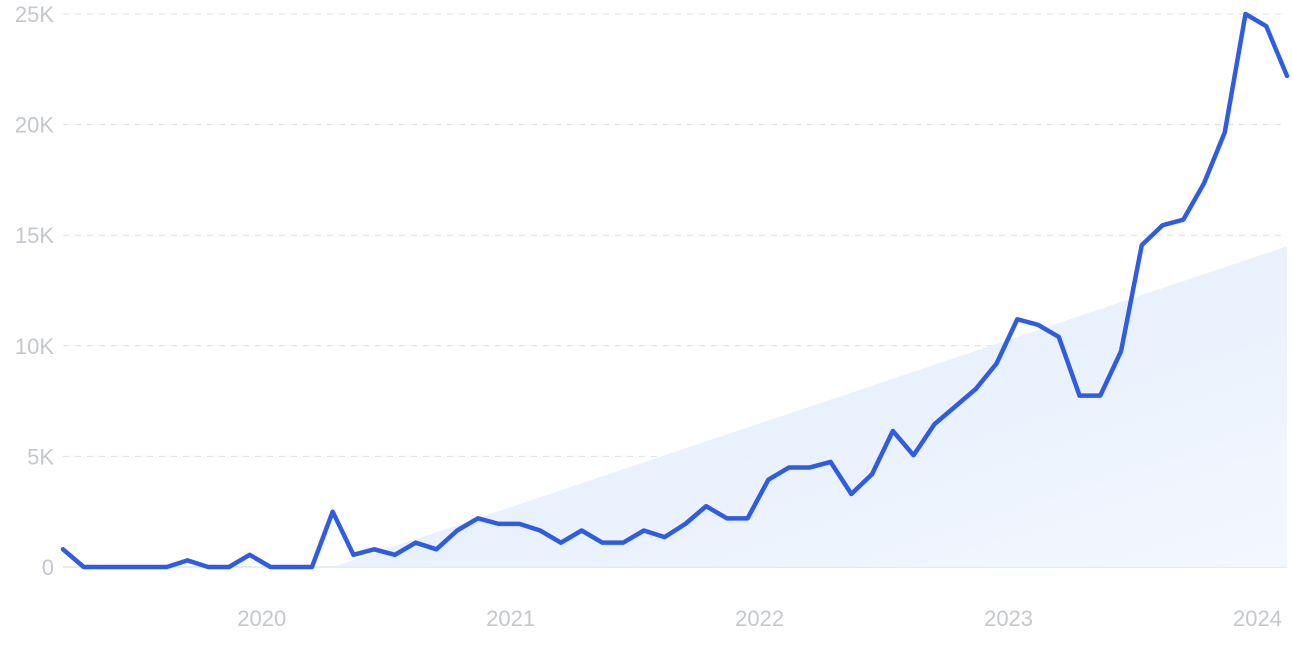 This screenshot has width=1292, height=646. What do you see at coordinates (34, 235) in the screenshot?
I see `y-tick-label: 15K` at bounding box center [34, 235].